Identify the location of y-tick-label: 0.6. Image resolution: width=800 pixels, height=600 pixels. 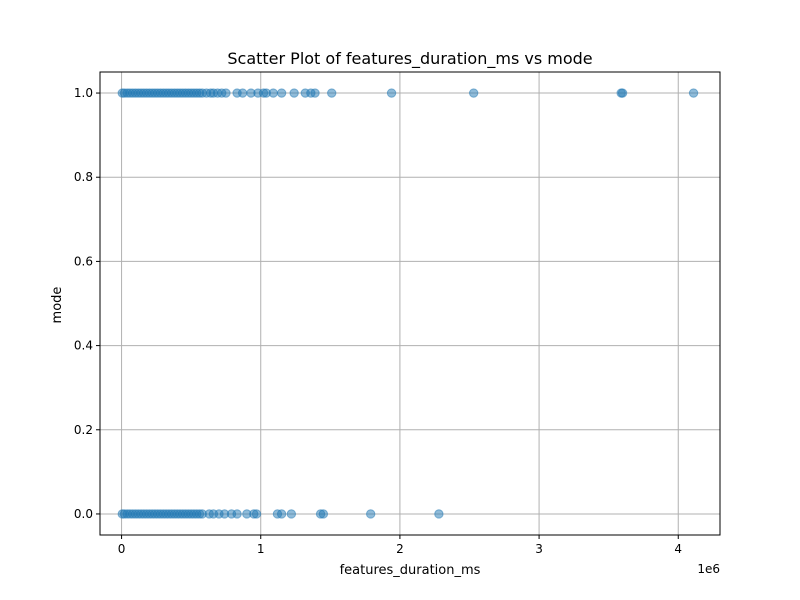
(83, 261).